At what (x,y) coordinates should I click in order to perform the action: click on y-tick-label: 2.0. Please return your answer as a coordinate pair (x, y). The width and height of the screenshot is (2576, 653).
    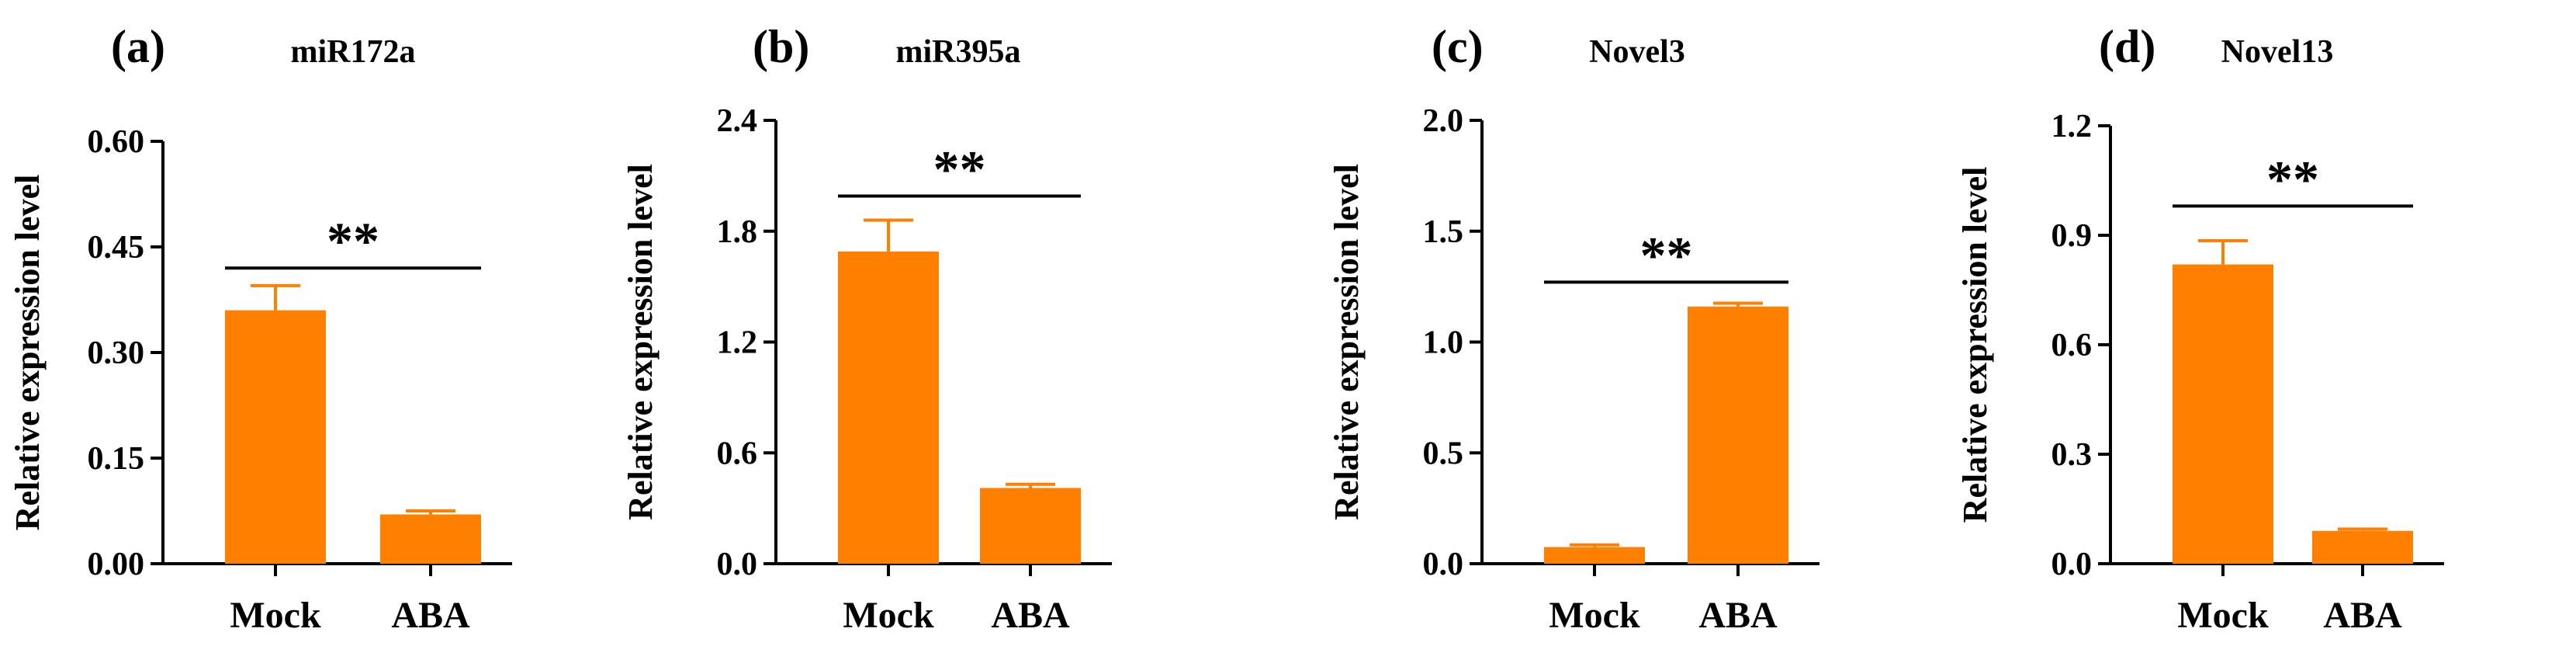
    Looking at the image, I should click on (1443, 121).